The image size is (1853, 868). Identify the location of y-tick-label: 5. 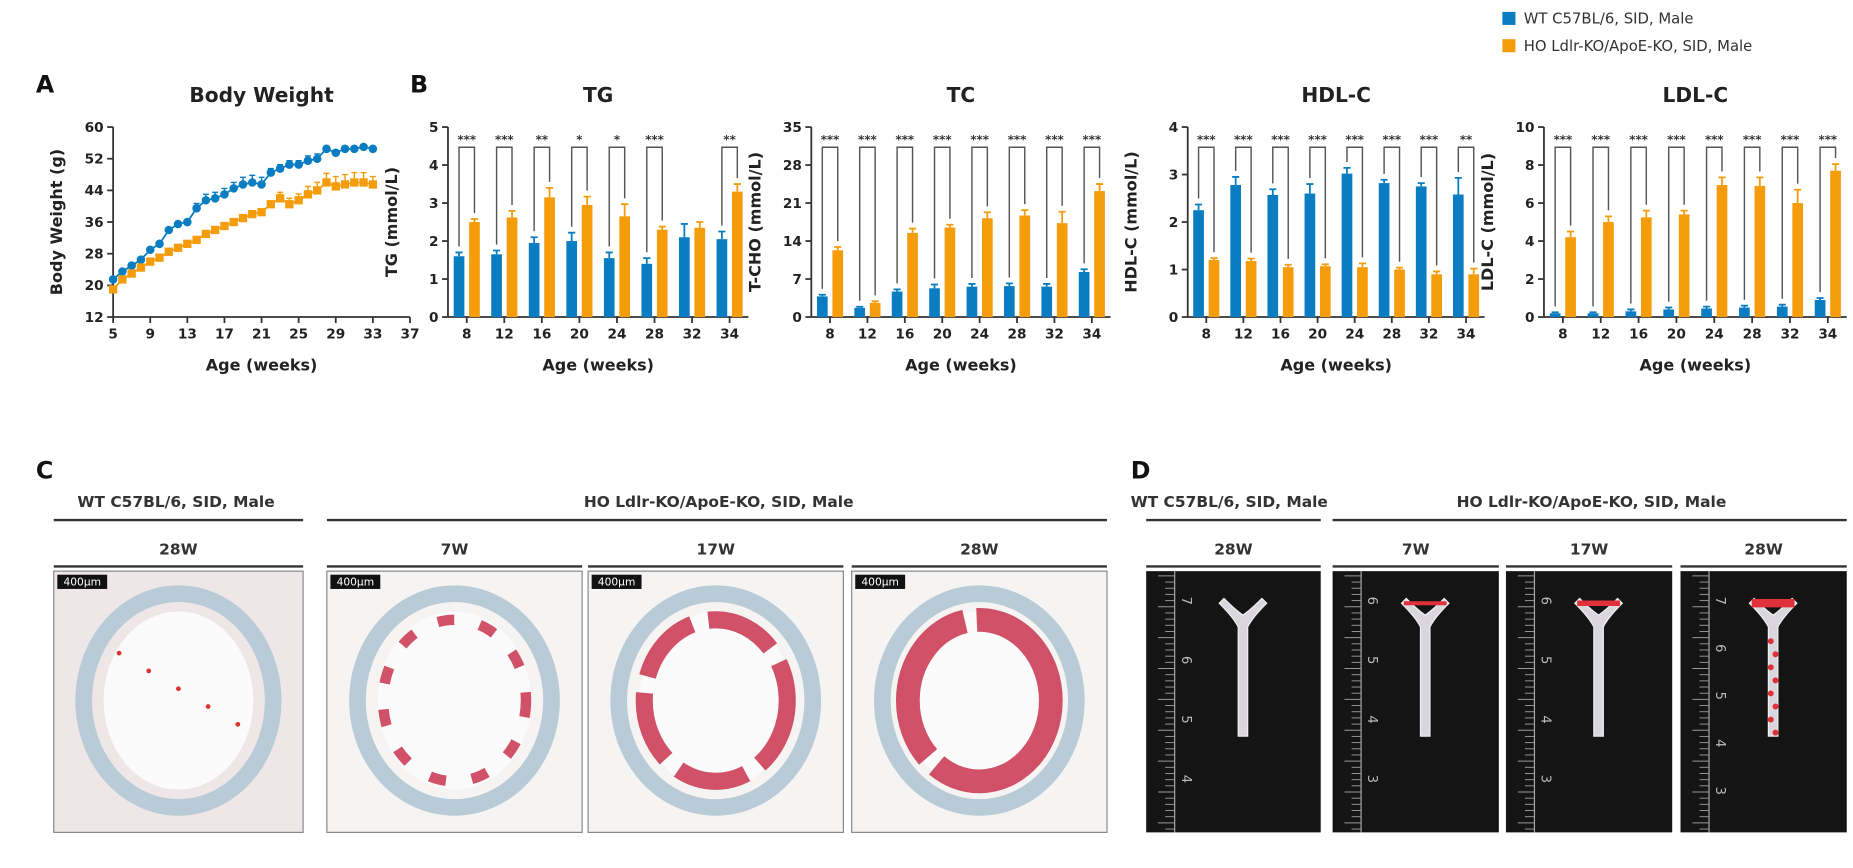
(434, 128).